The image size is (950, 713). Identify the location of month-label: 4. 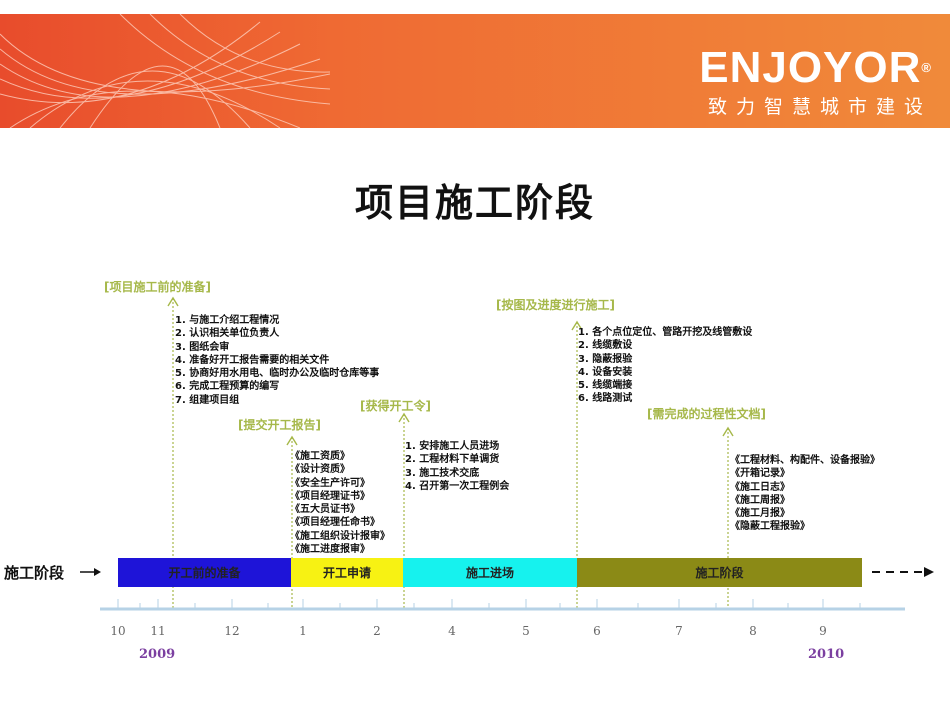
(452, 631).